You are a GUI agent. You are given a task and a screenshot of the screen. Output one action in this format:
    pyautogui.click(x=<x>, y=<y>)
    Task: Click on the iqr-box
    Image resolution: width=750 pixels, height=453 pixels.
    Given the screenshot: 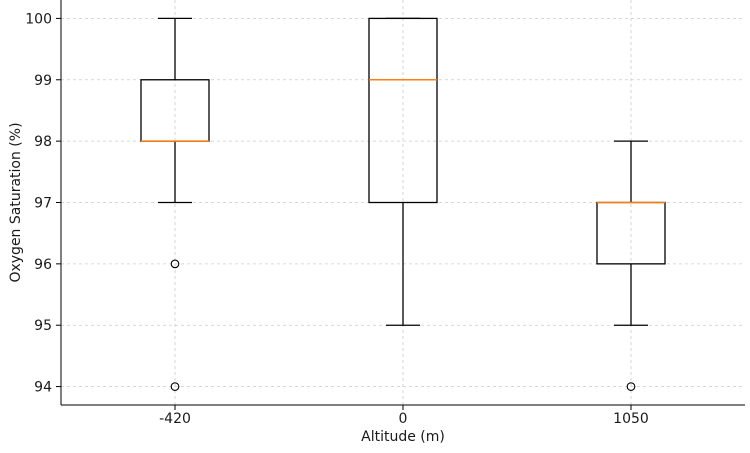 What is the action you would take?
    pyautogui.click(x=403, y=110)
    